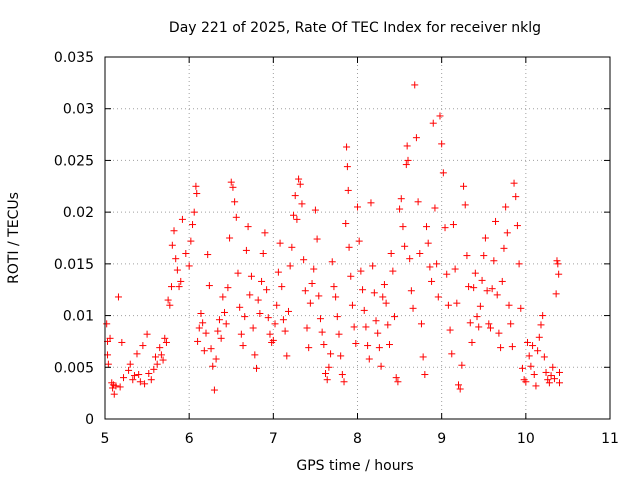 The height and width of the screenshot is (485, 640). What do you see at coordinates (74, 161) in the screenshot?
I see `y-tick-label: 0.025` at bounding box center [74, 161].